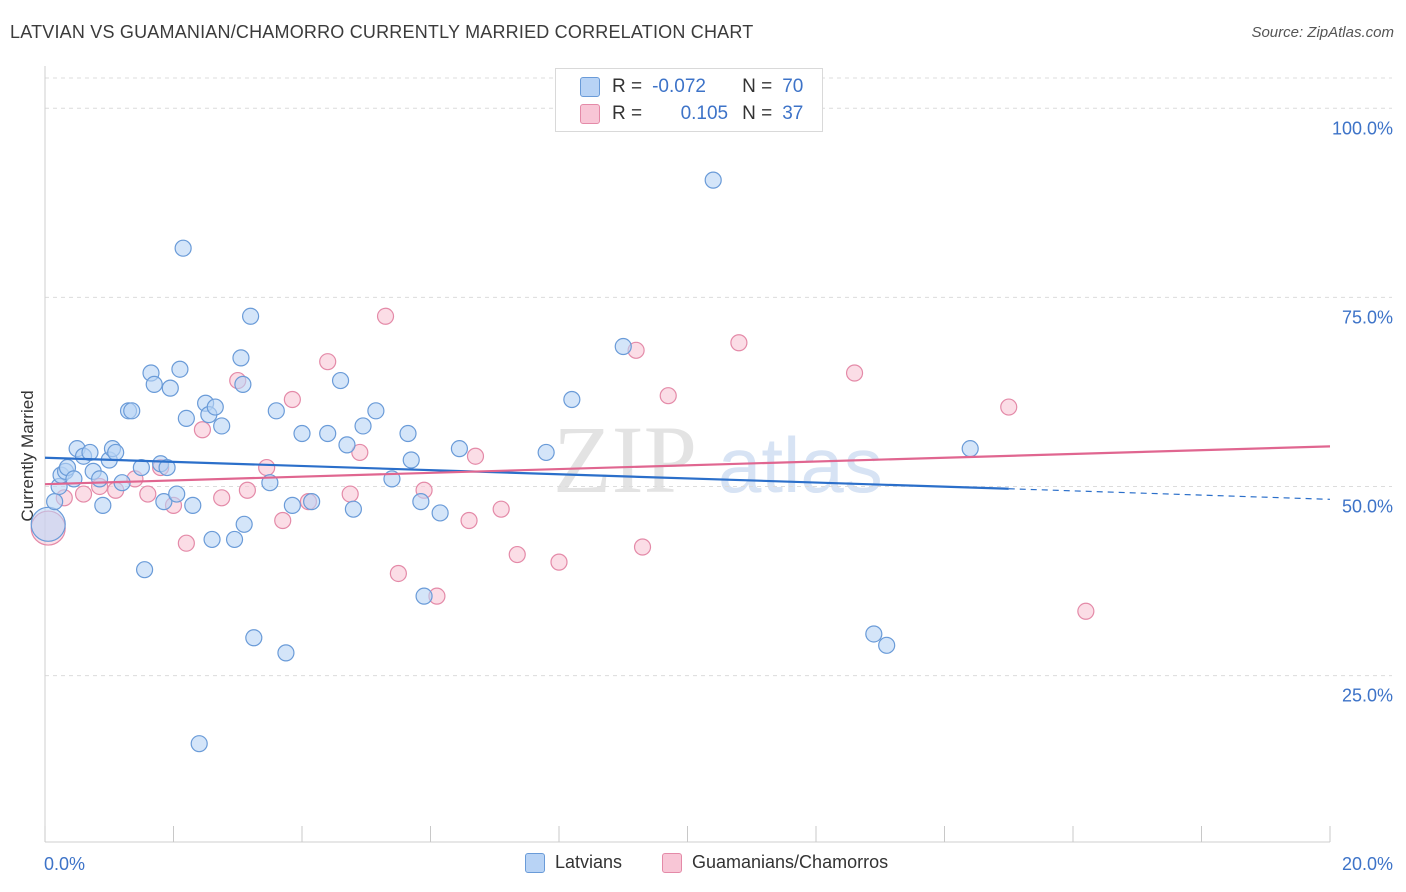 This screenshot has width=1406, height=892. Describe the element at coordinates (1367, 864) in the screenshot. I see `x-tick-label: 20.0%` at that location.